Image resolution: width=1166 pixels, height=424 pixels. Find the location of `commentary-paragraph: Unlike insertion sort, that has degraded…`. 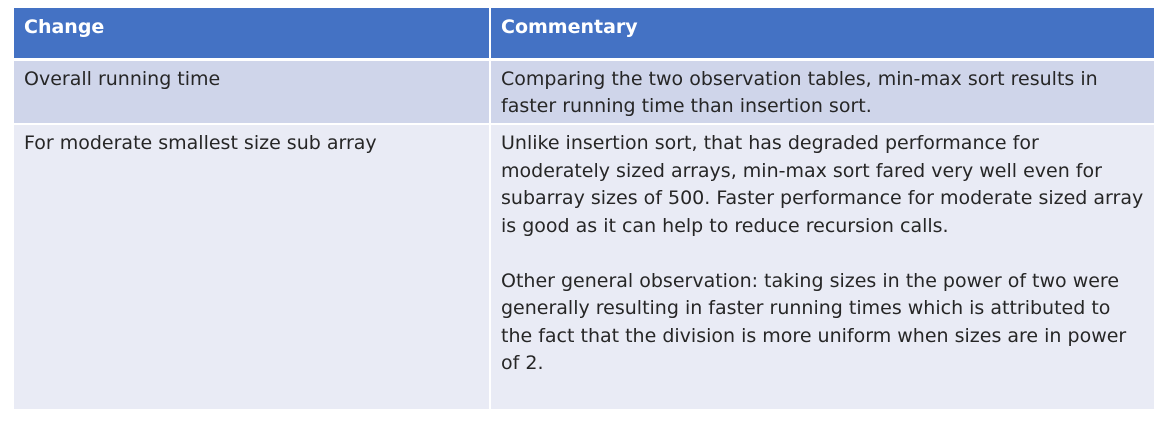

commentary-paragraph: Unlike insertion sort, that has degraded… is located at coordinates (822, 184).